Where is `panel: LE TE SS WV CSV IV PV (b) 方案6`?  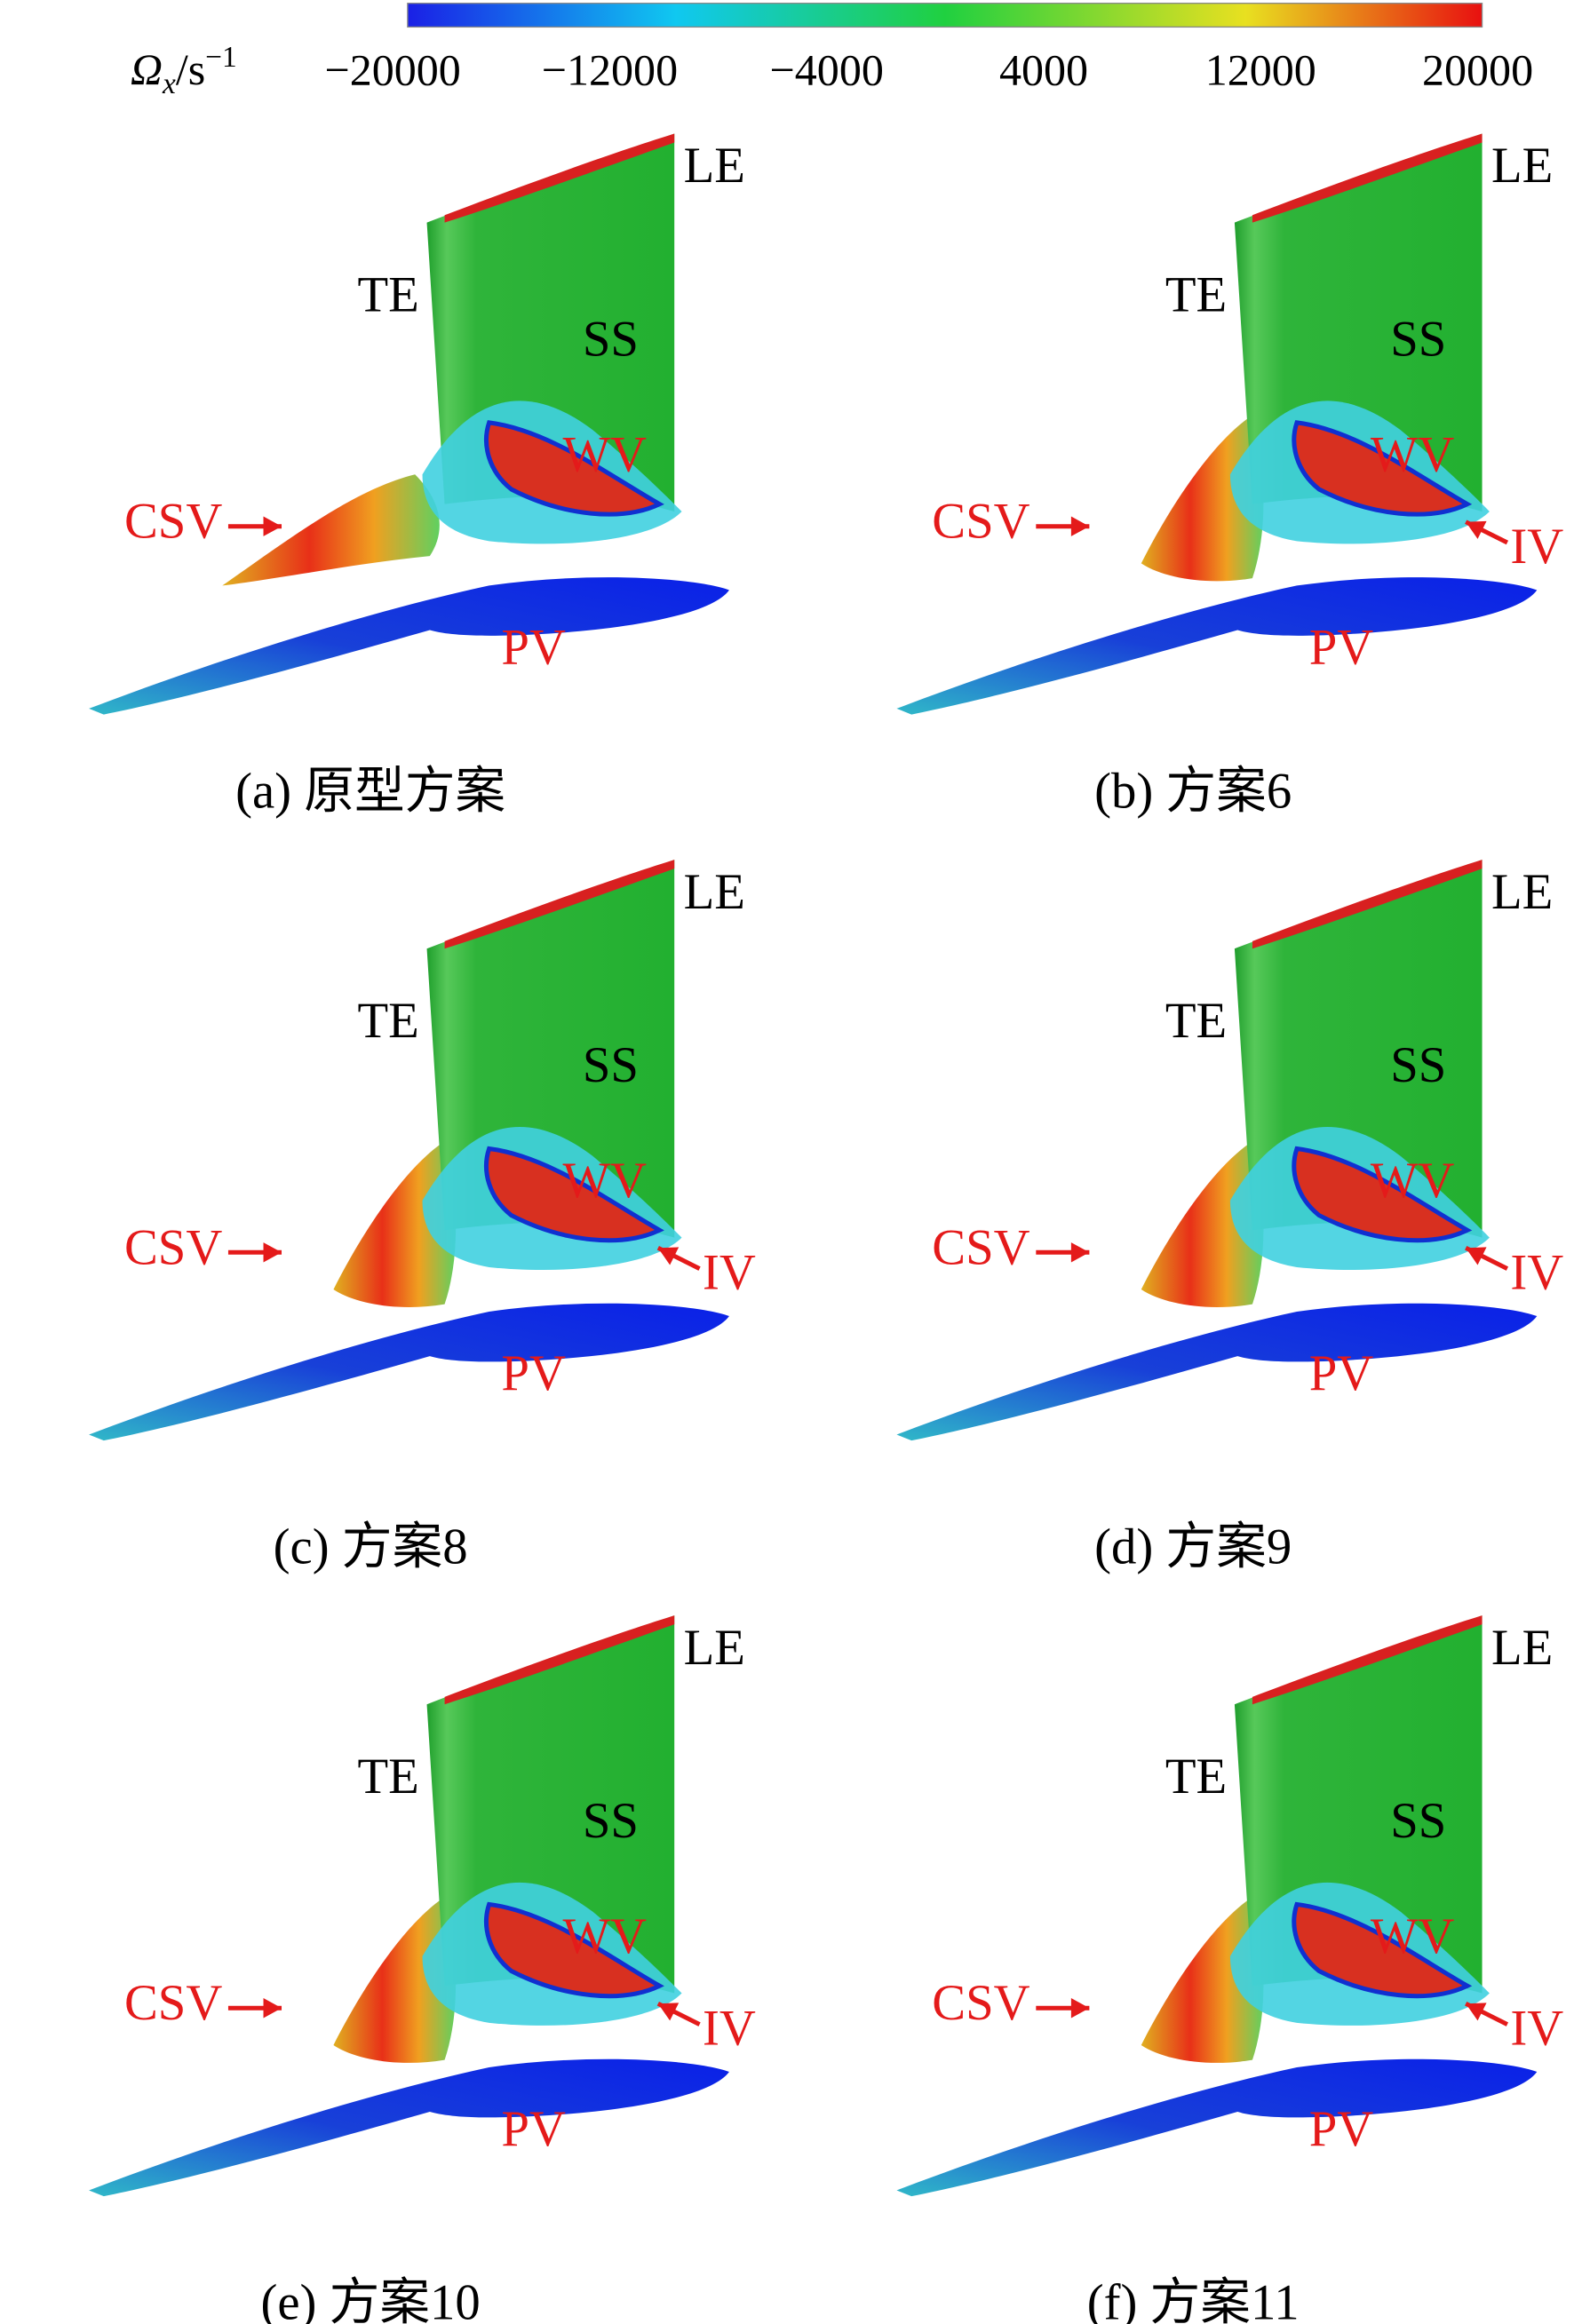 panel: LE TE SS WV CSV IV PV (b) 方案6 is located at coordinates (1229, 476).